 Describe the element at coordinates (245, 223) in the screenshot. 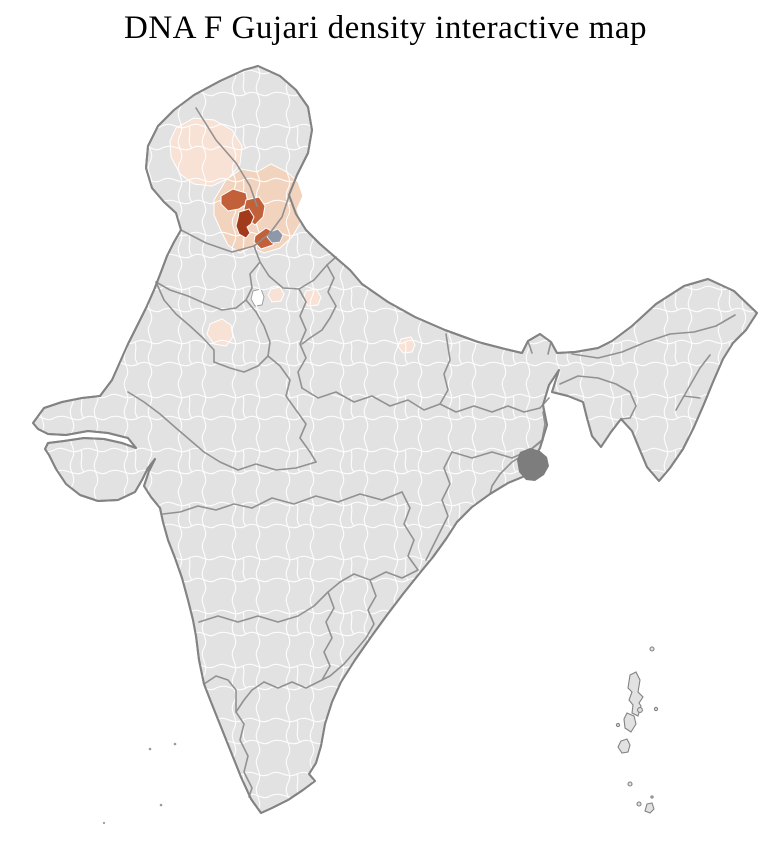

I see `district-peak-density` at that location.